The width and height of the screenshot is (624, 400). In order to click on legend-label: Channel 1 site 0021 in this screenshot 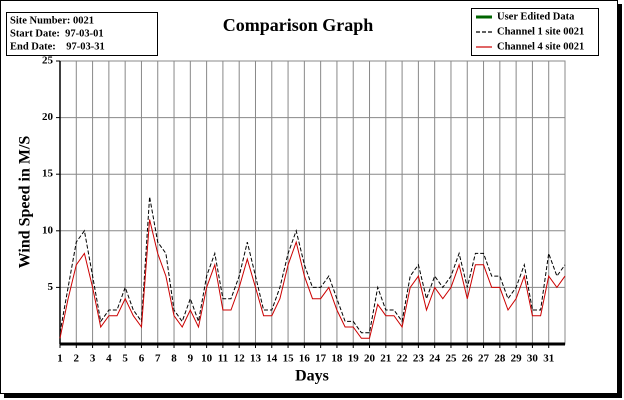, I will do `click(540, 31)`.